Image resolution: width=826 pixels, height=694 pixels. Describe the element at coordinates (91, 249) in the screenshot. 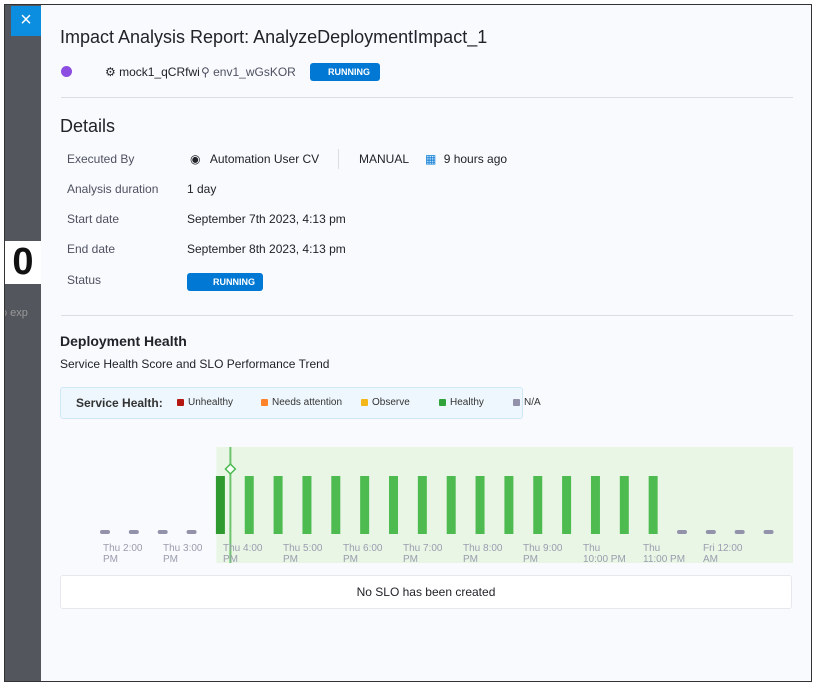

I see `label: End date` at that location.